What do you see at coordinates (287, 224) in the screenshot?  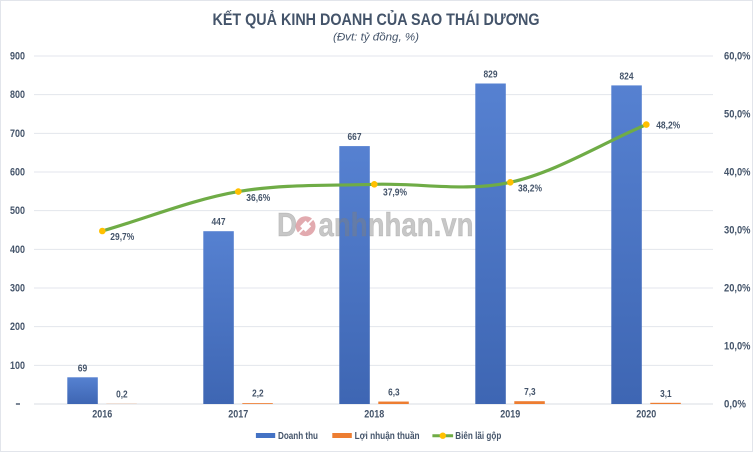 I see `svg-text: D` at bounding box center [287, 224].